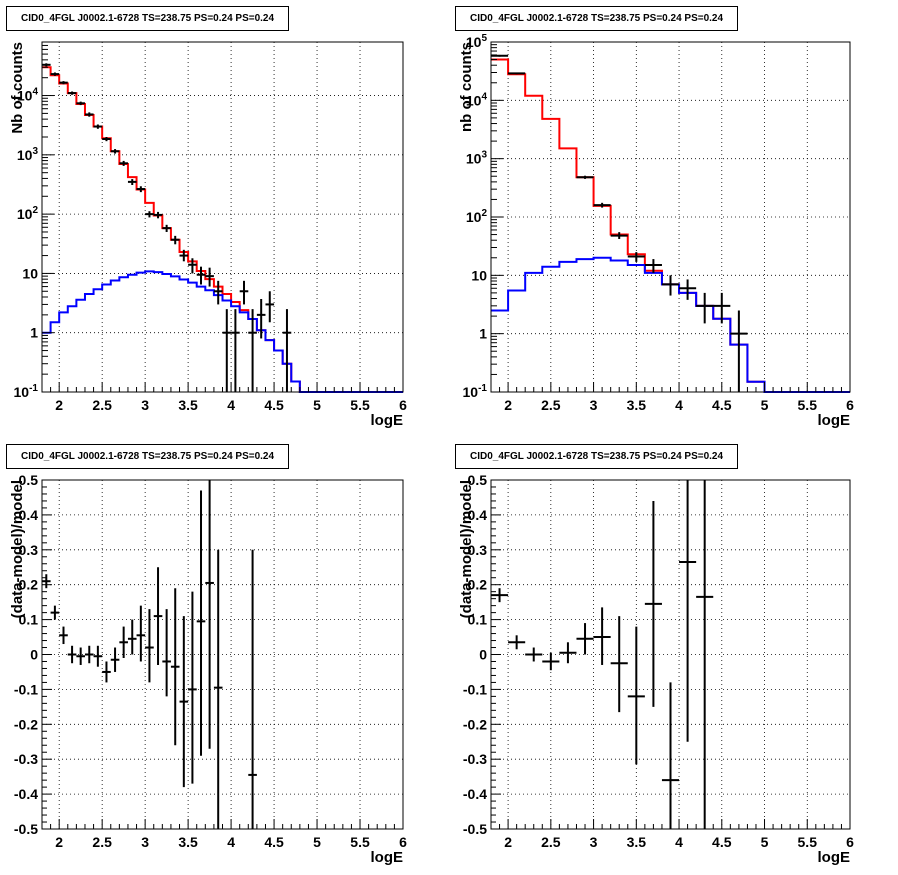  Describe the element at coordinates (17, 88) in the screenshot. I see `y-axis-label: Nb of counts` at that location.